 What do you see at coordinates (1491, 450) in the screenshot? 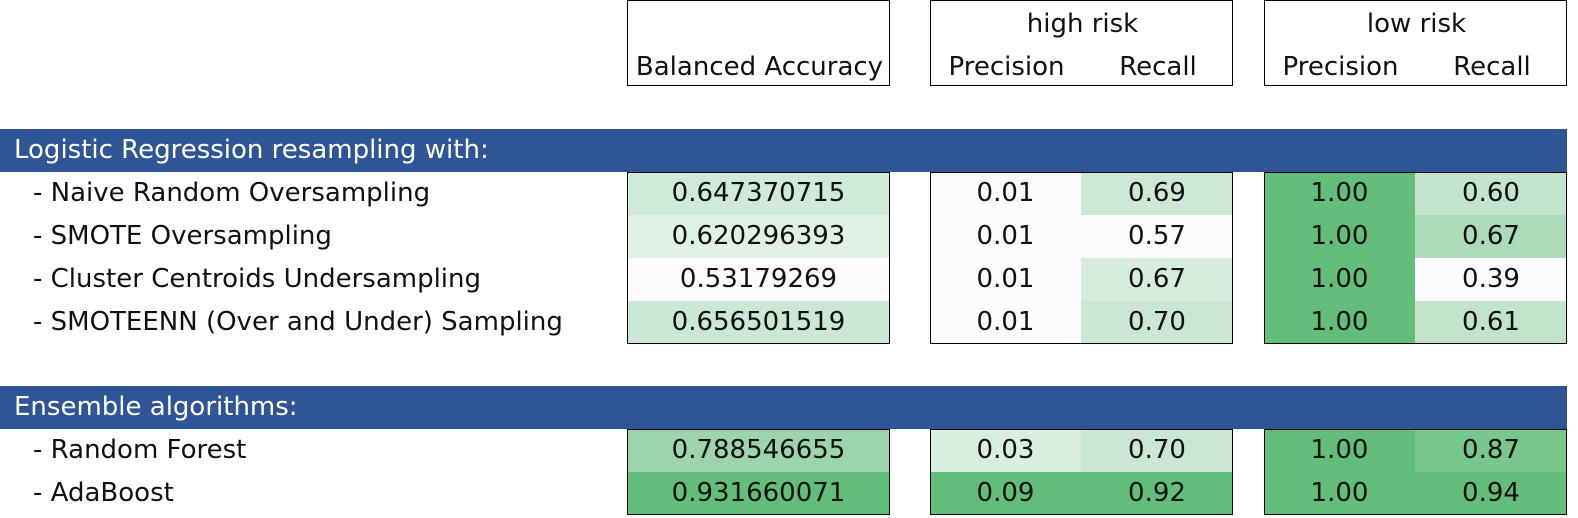
I see `low-risk-recall-cell: 0.87` at bounding box center [1491, 450].